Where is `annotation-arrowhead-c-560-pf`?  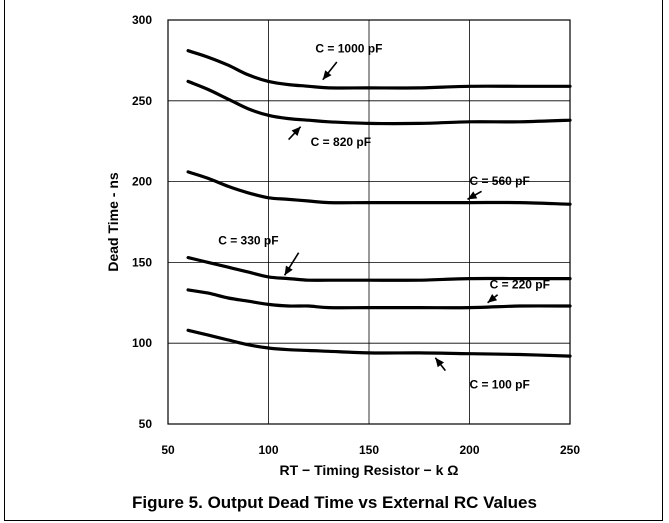
annotation-arrowhead-c-560-pf is located at coordinates (472, 195).